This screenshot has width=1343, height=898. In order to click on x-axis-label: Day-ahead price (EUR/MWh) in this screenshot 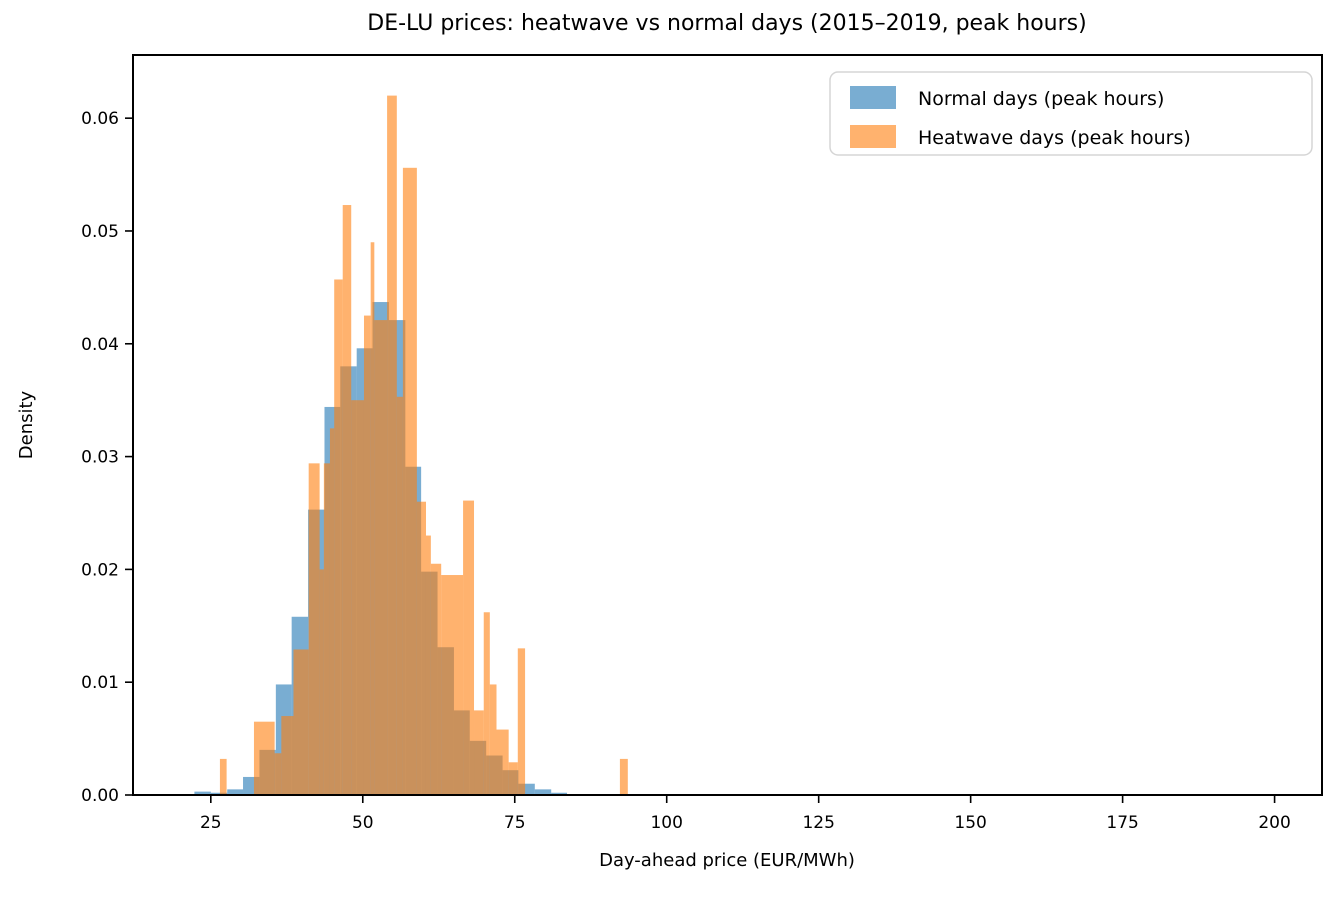, I will do `click(727, 860)`.